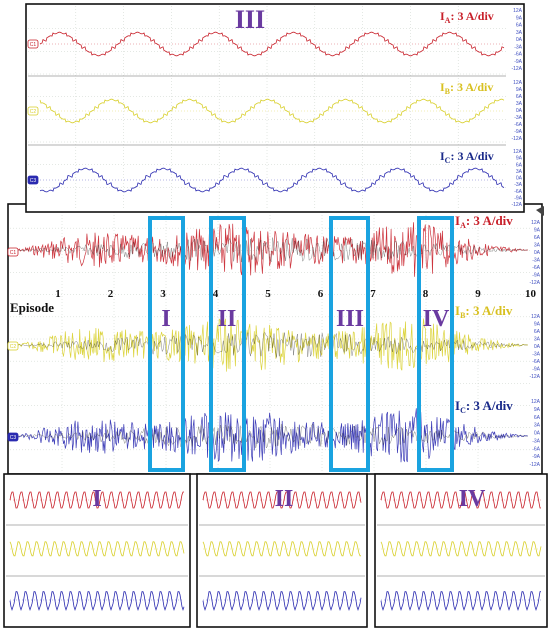 The image size is (550, 631). What do you see at coordinates (227, 344) in the screenshot?
I see `highlight-box-ii` at bounding box center [227, 344].